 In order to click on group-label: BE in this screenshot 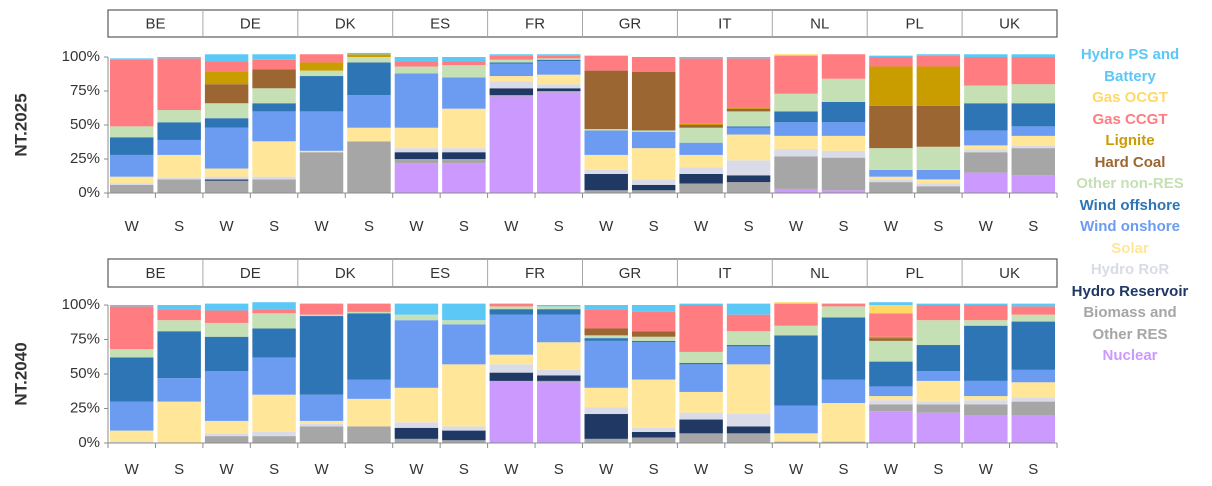, I will do `click(155, 23)`.